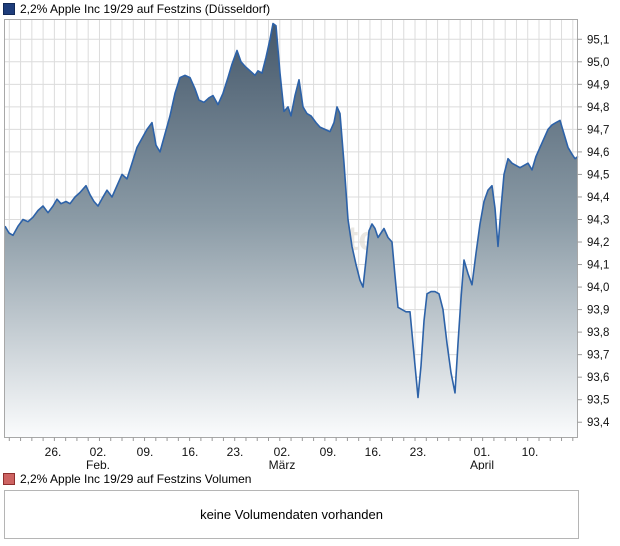 The height and width of the screenshot is (546, 620). What do you see at coordinates (598, 153) in the screenshot?
I see `y-tick-label: 94,6` at bounding box center [598, 153].